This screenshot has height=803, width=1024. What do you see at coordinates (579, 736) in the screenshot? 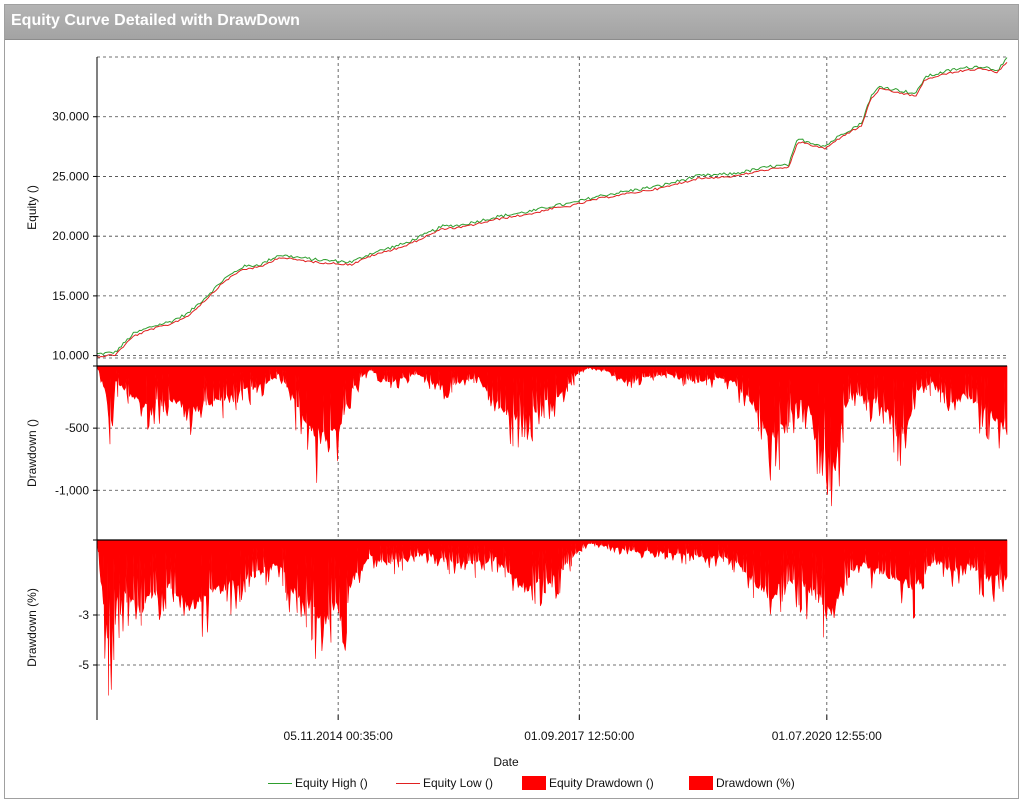
I see `x-tick-label: 01.09.2017 12:50:00` at bounding box center [579, 736].